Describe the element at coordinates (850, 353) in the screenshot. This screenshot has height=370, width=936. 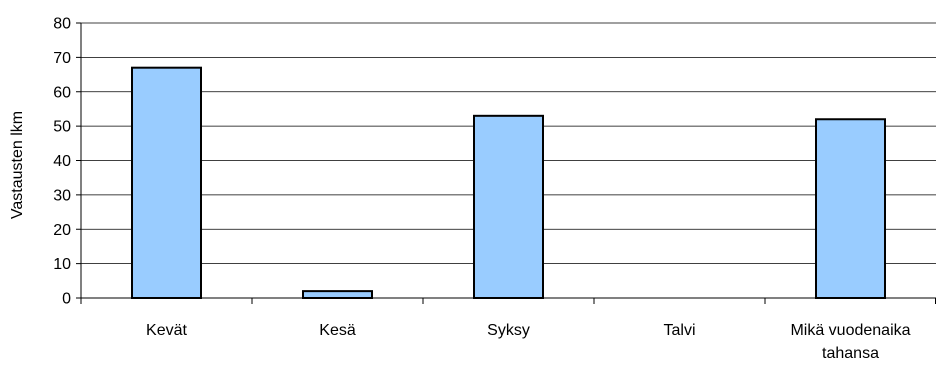
I see `x-tick-label: tahansa` at that location.